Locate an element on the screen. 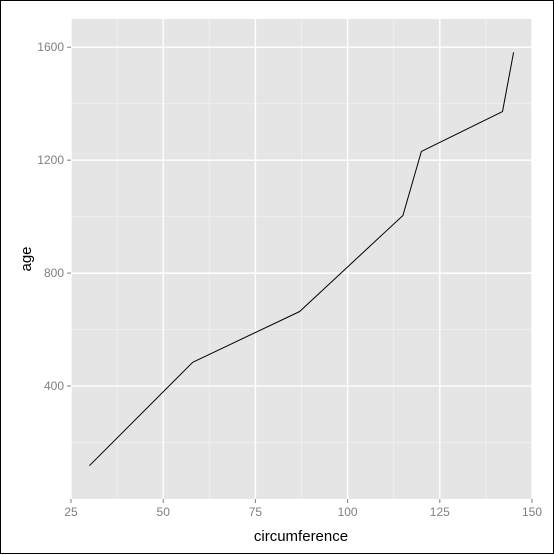 This screenshot has height=555, width=554. y-tick-label: 1200 is located at coordinates (50, 160).